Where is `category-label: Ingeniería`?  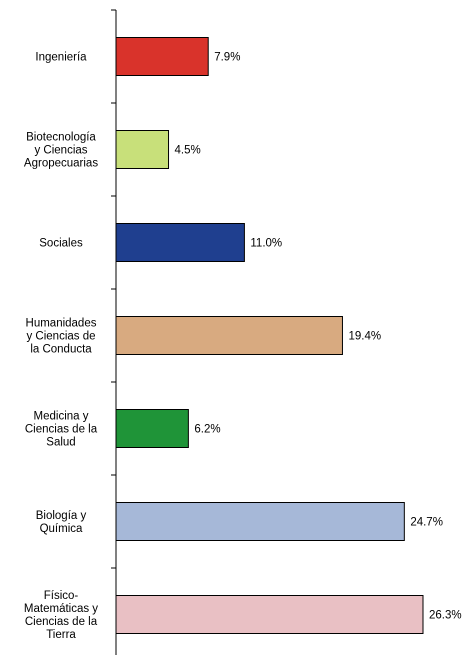 category-label: Ingeniería is located at coordinates (61, 58).